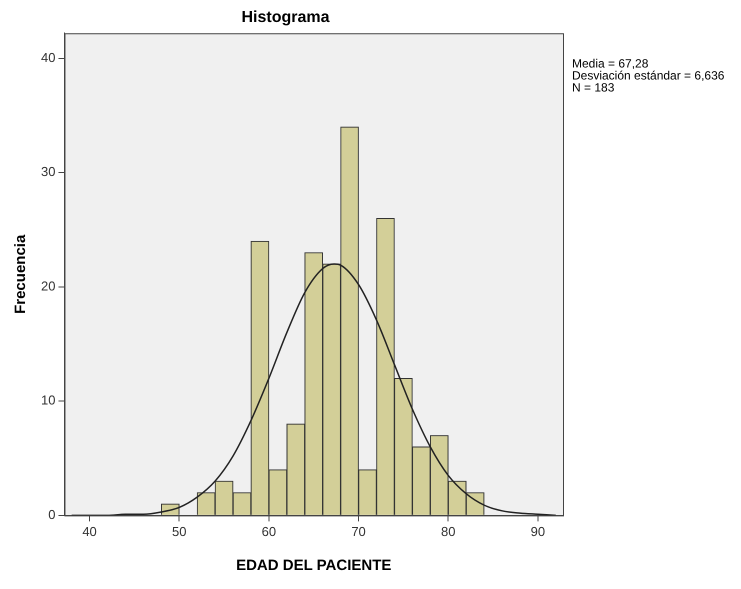  What do you see at coordinates (448, 531) in the screenshot?
I see `x-tick-label: 80` at bounding box center [448, 531].